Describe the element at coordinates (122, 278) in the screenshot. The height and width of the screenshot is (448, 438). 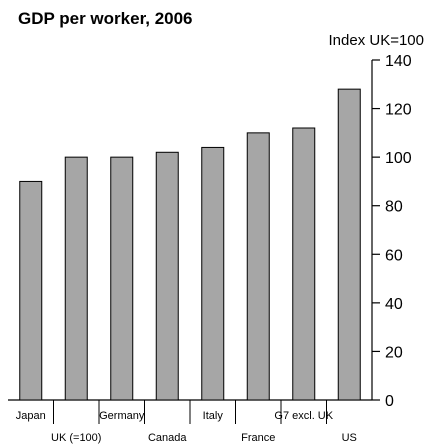
I see `bar-germany` at that location.